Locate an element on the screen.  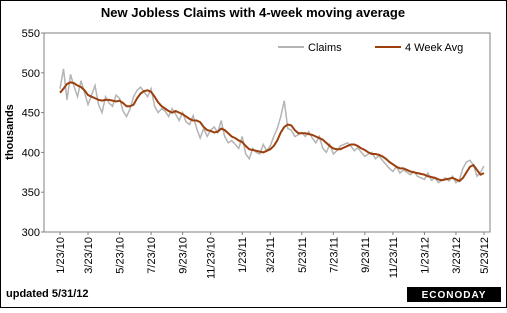
logo: ECONODAY is located at coordinates (454, 295).